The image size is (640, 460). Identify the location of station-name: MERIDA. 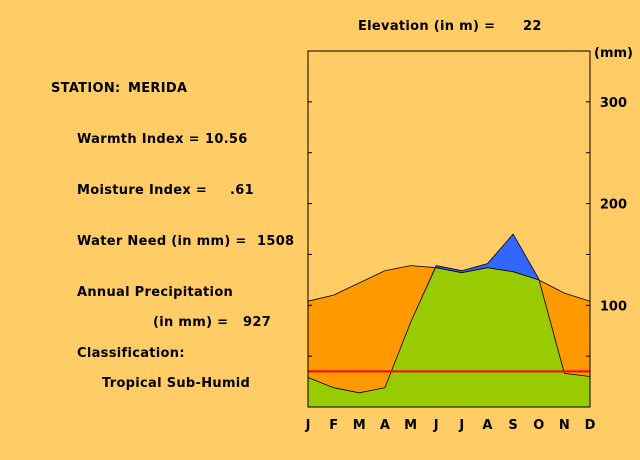
(158, 88).